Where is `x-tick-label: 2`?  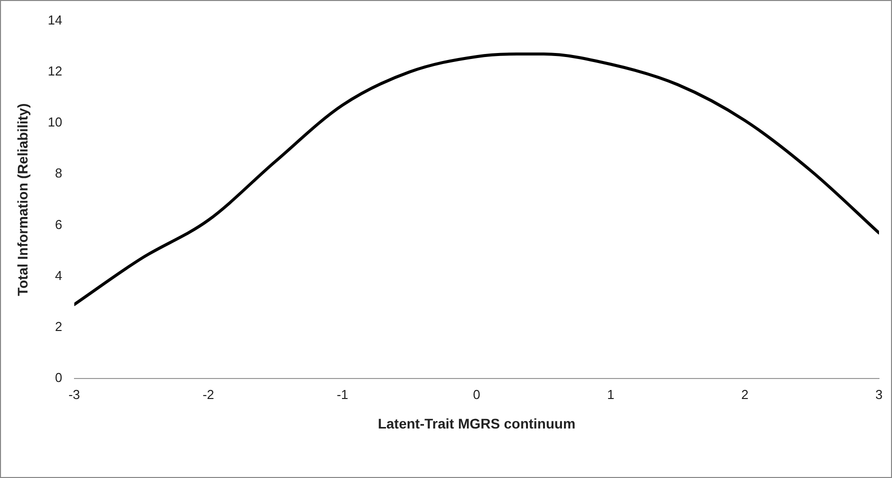
x-tick-label: 2 is located at coordinates (744, 394).